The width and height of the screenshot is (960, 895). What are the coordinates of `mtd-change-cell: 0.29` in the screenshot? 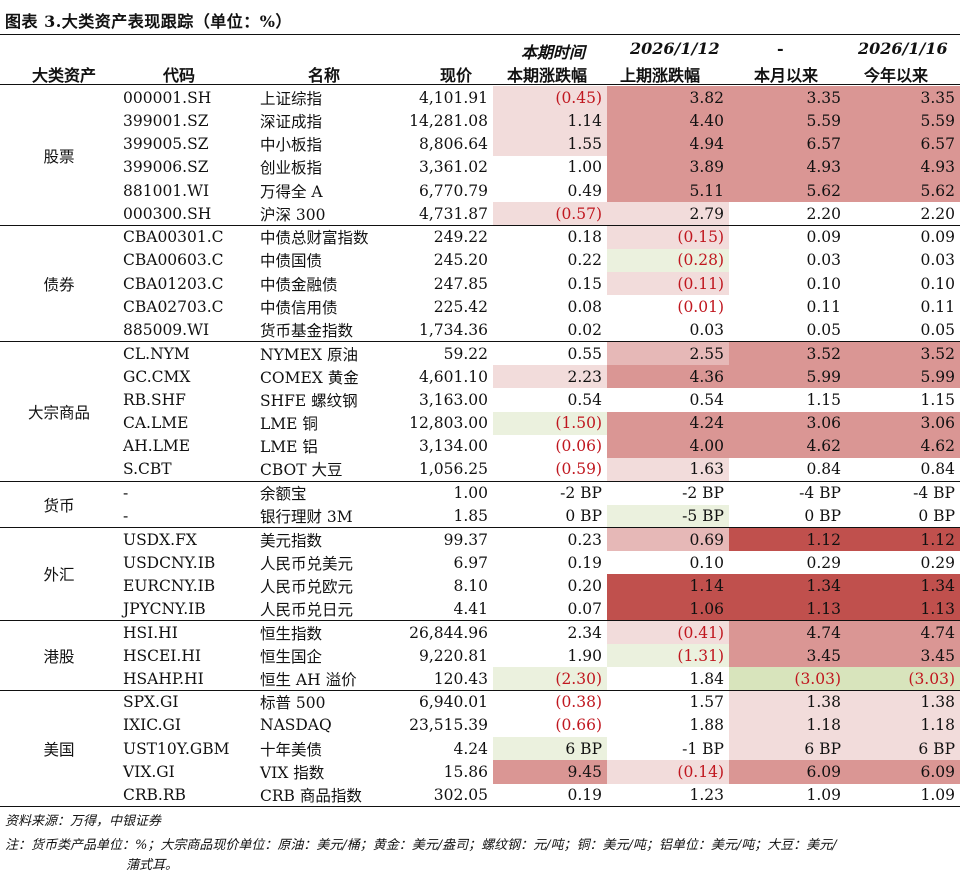 It's located at (823, 562).